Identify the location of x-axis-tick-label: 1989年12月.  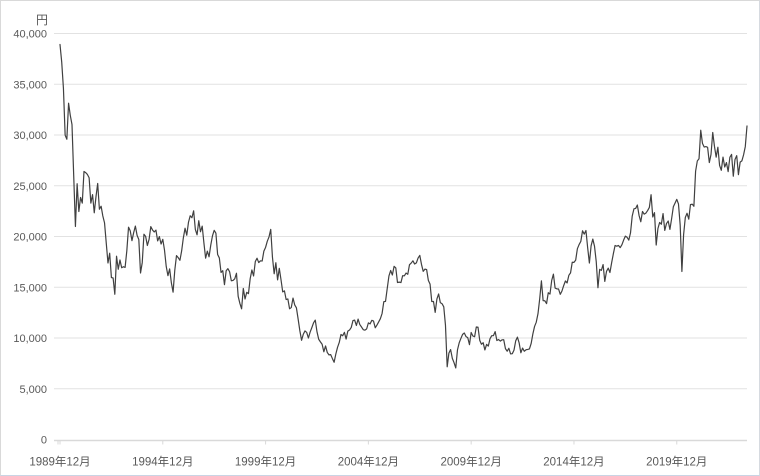
(59, 462).